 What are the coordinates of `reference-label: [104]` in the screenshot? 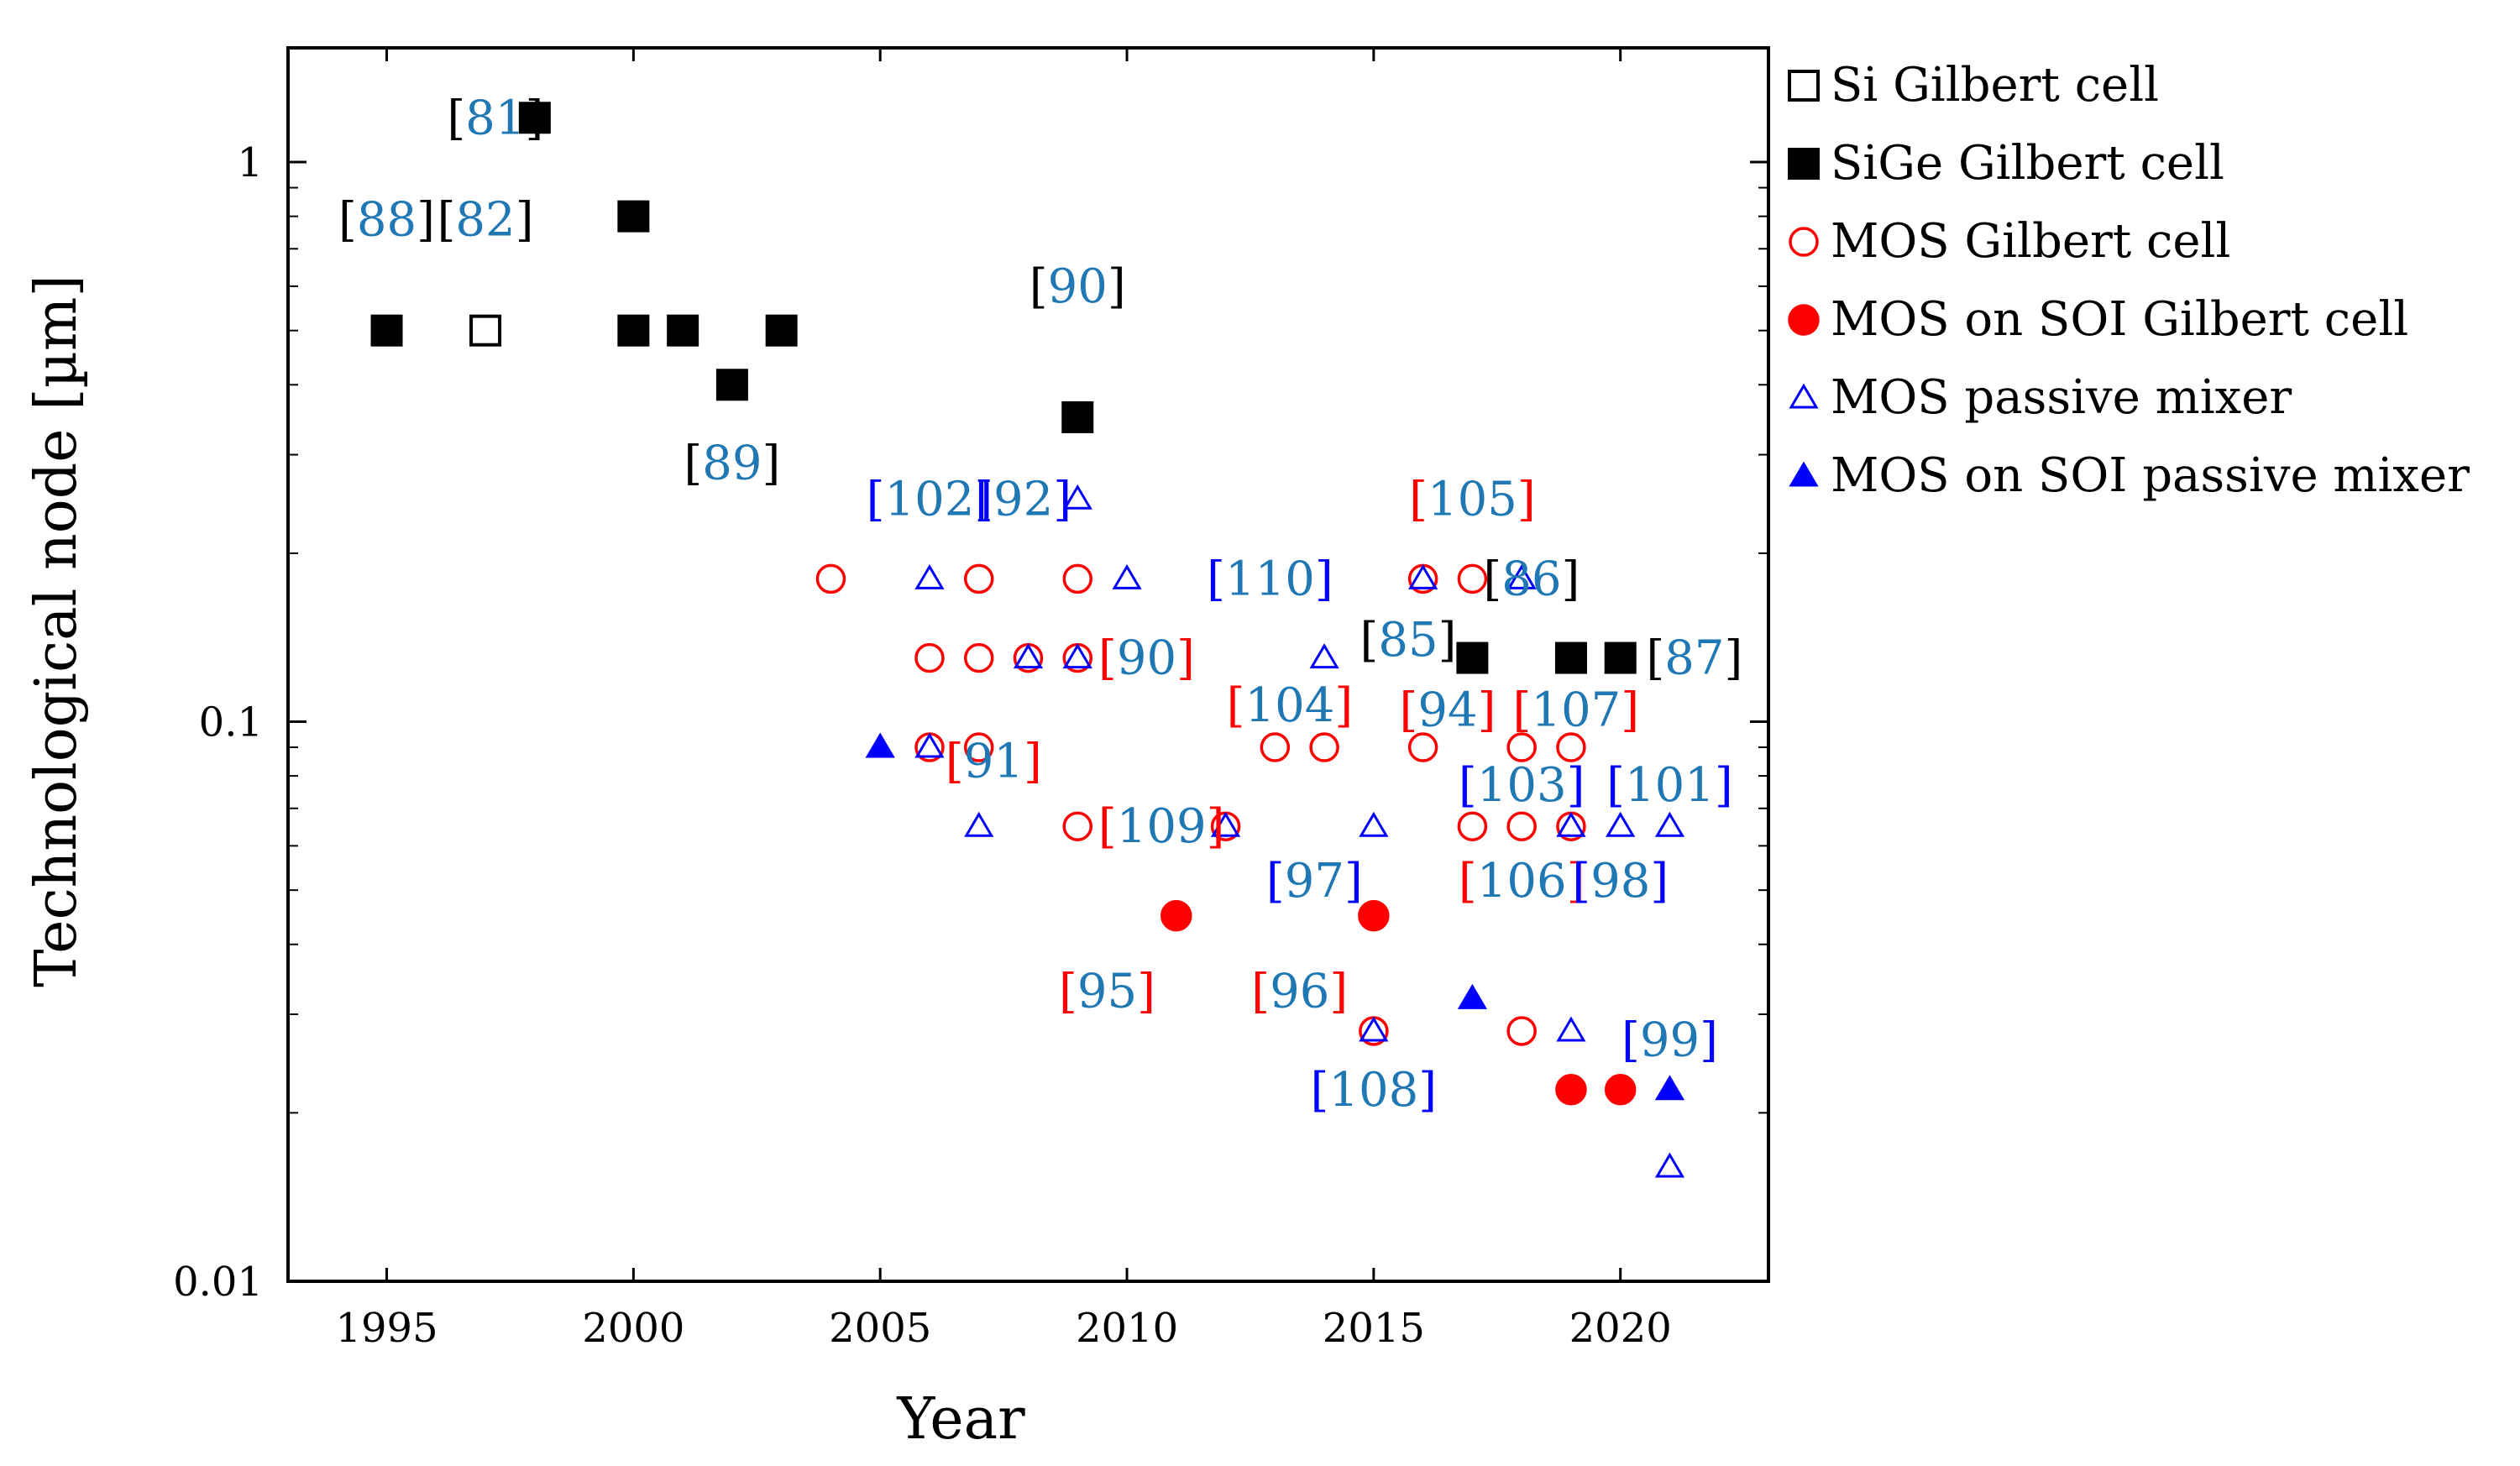 It's located at (1291, 705).